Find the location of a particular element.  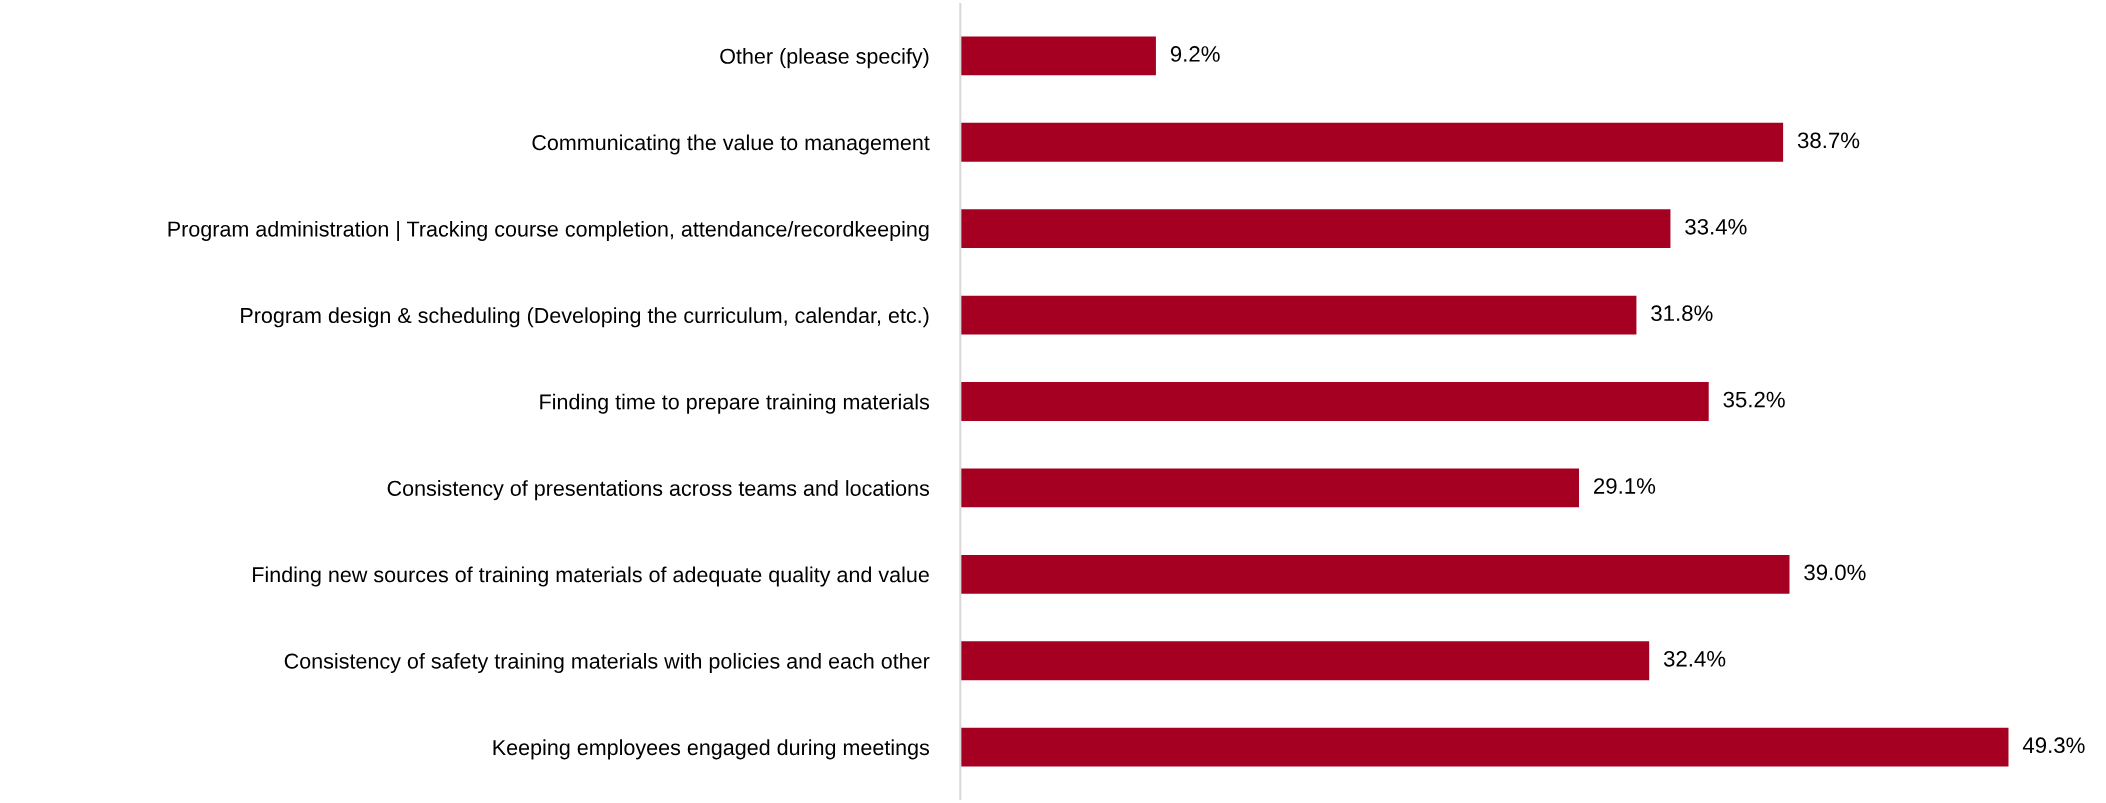

data-label: 29.1% is located at coordinates (1625, 486).